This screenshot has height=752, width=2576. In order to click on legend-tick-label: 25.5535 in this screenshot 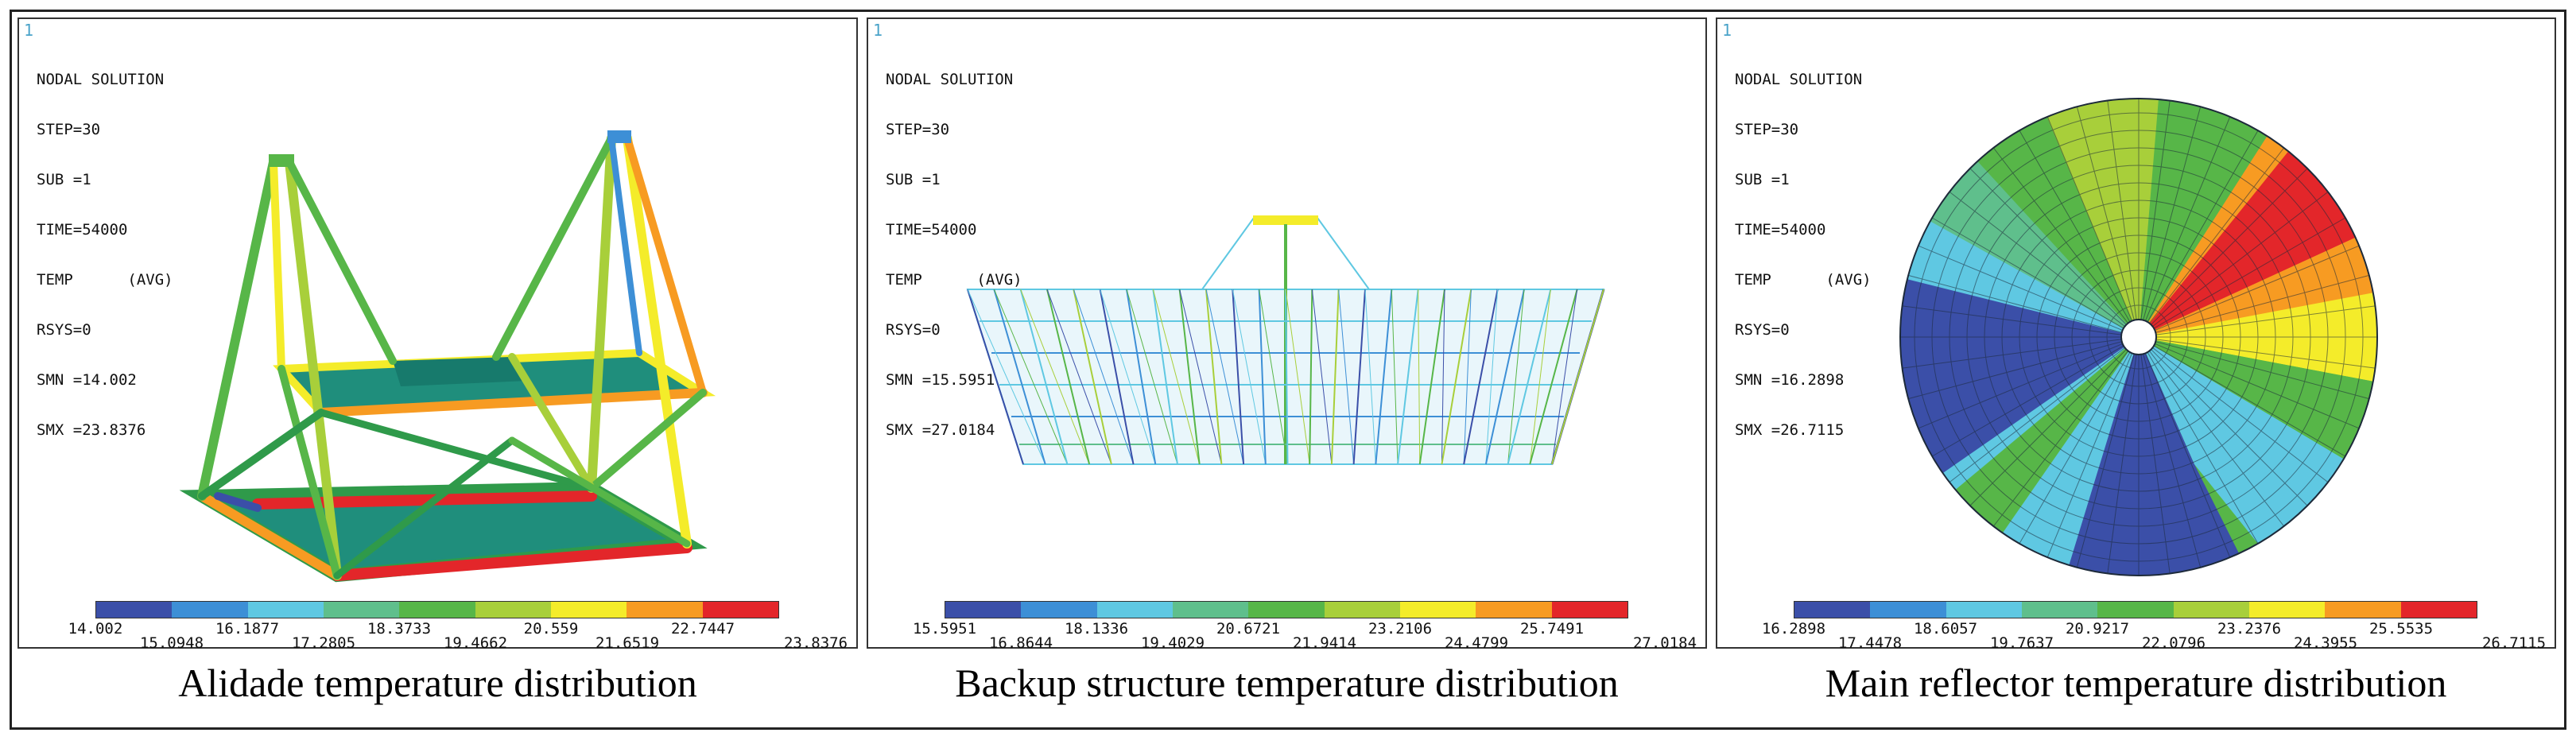, I will do `click(2401, 629)`.